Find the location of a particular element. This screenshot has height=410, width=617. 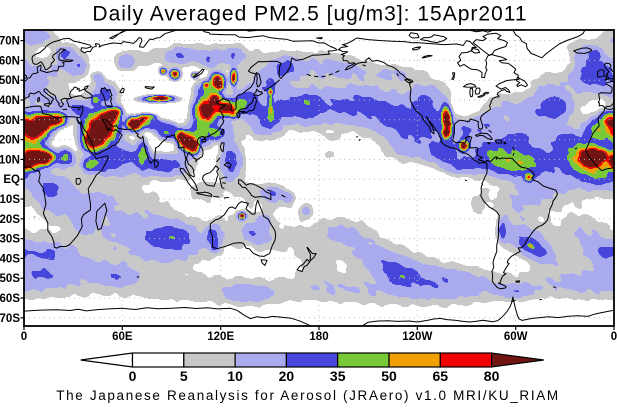

svg-text: 30N is located at coordinates (10, 121).